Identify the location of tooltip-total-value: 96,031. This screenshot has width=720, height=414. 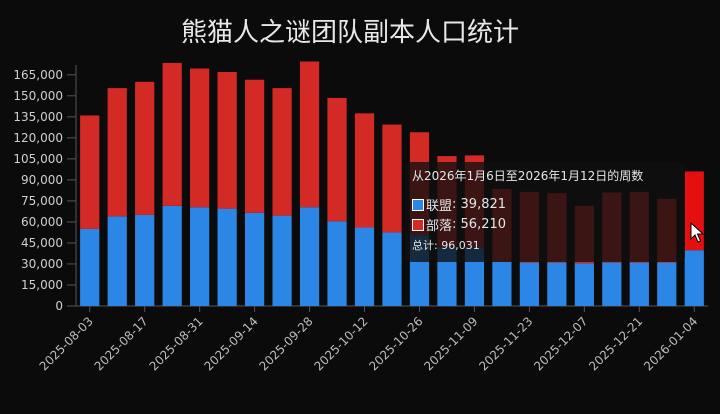
(460, 245).